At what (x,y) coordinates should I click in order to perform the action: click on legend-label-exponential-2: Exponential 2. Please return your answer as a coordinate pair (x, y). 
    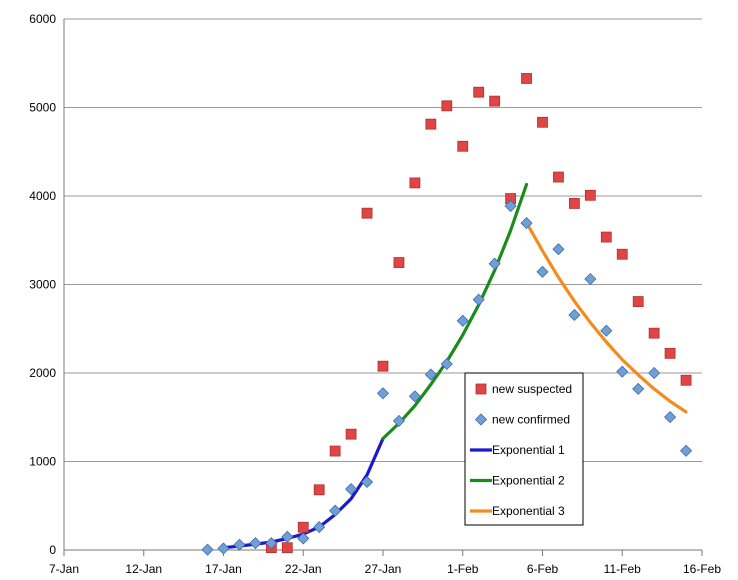
    Looking at the image, I should click on (528, 481).